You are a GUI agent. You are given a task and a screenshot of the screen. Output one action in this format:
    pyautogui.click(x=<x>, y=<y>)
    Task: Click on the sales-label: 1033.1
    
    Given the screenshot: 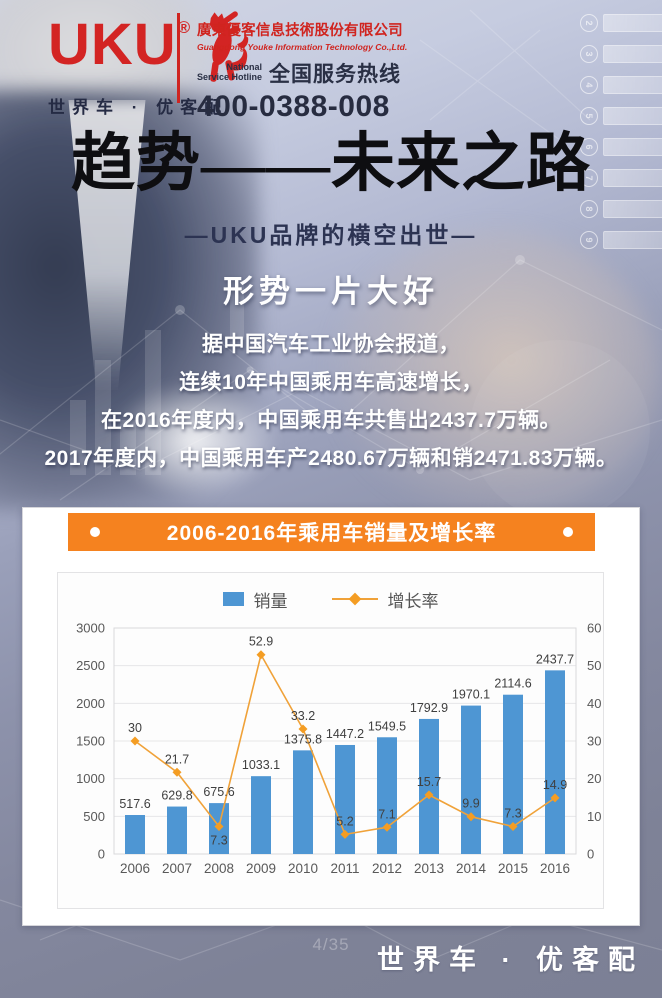 What is the action you would take?
    pyautogui.click(x=261, y=765)
    